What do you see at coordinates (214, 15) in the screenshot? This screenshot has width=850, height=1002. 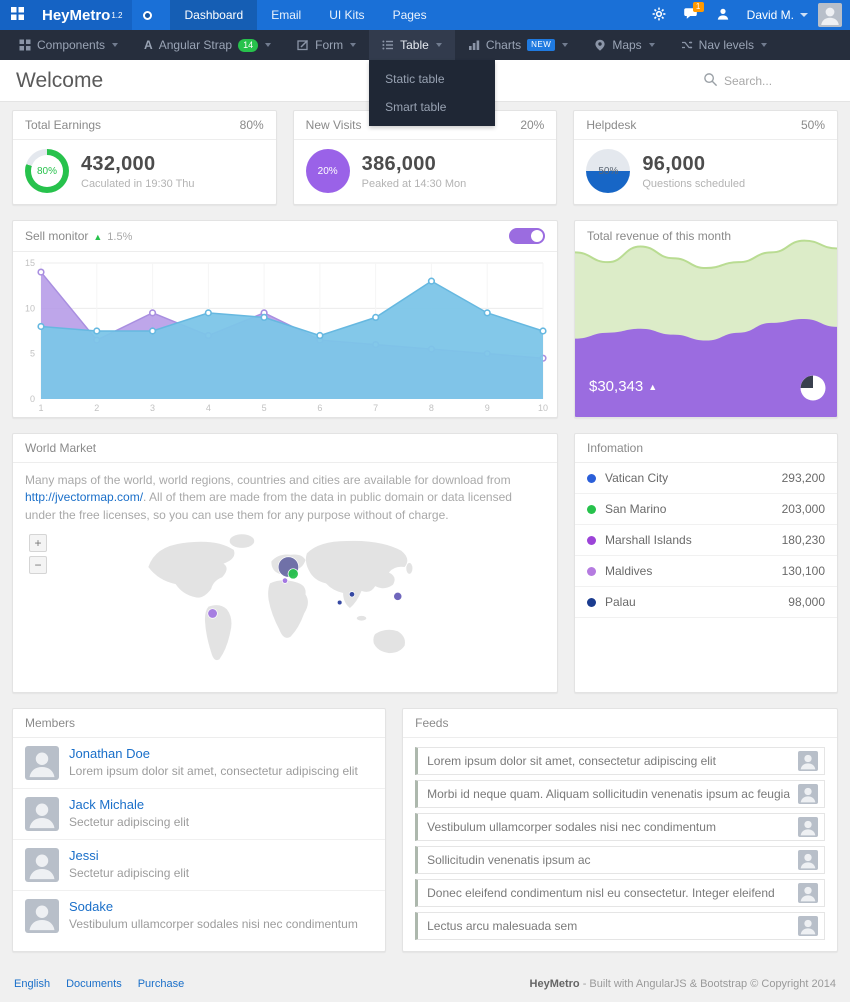 I see `topnav-item-dashboard: Dashboard` at bounding box center [214, 15].